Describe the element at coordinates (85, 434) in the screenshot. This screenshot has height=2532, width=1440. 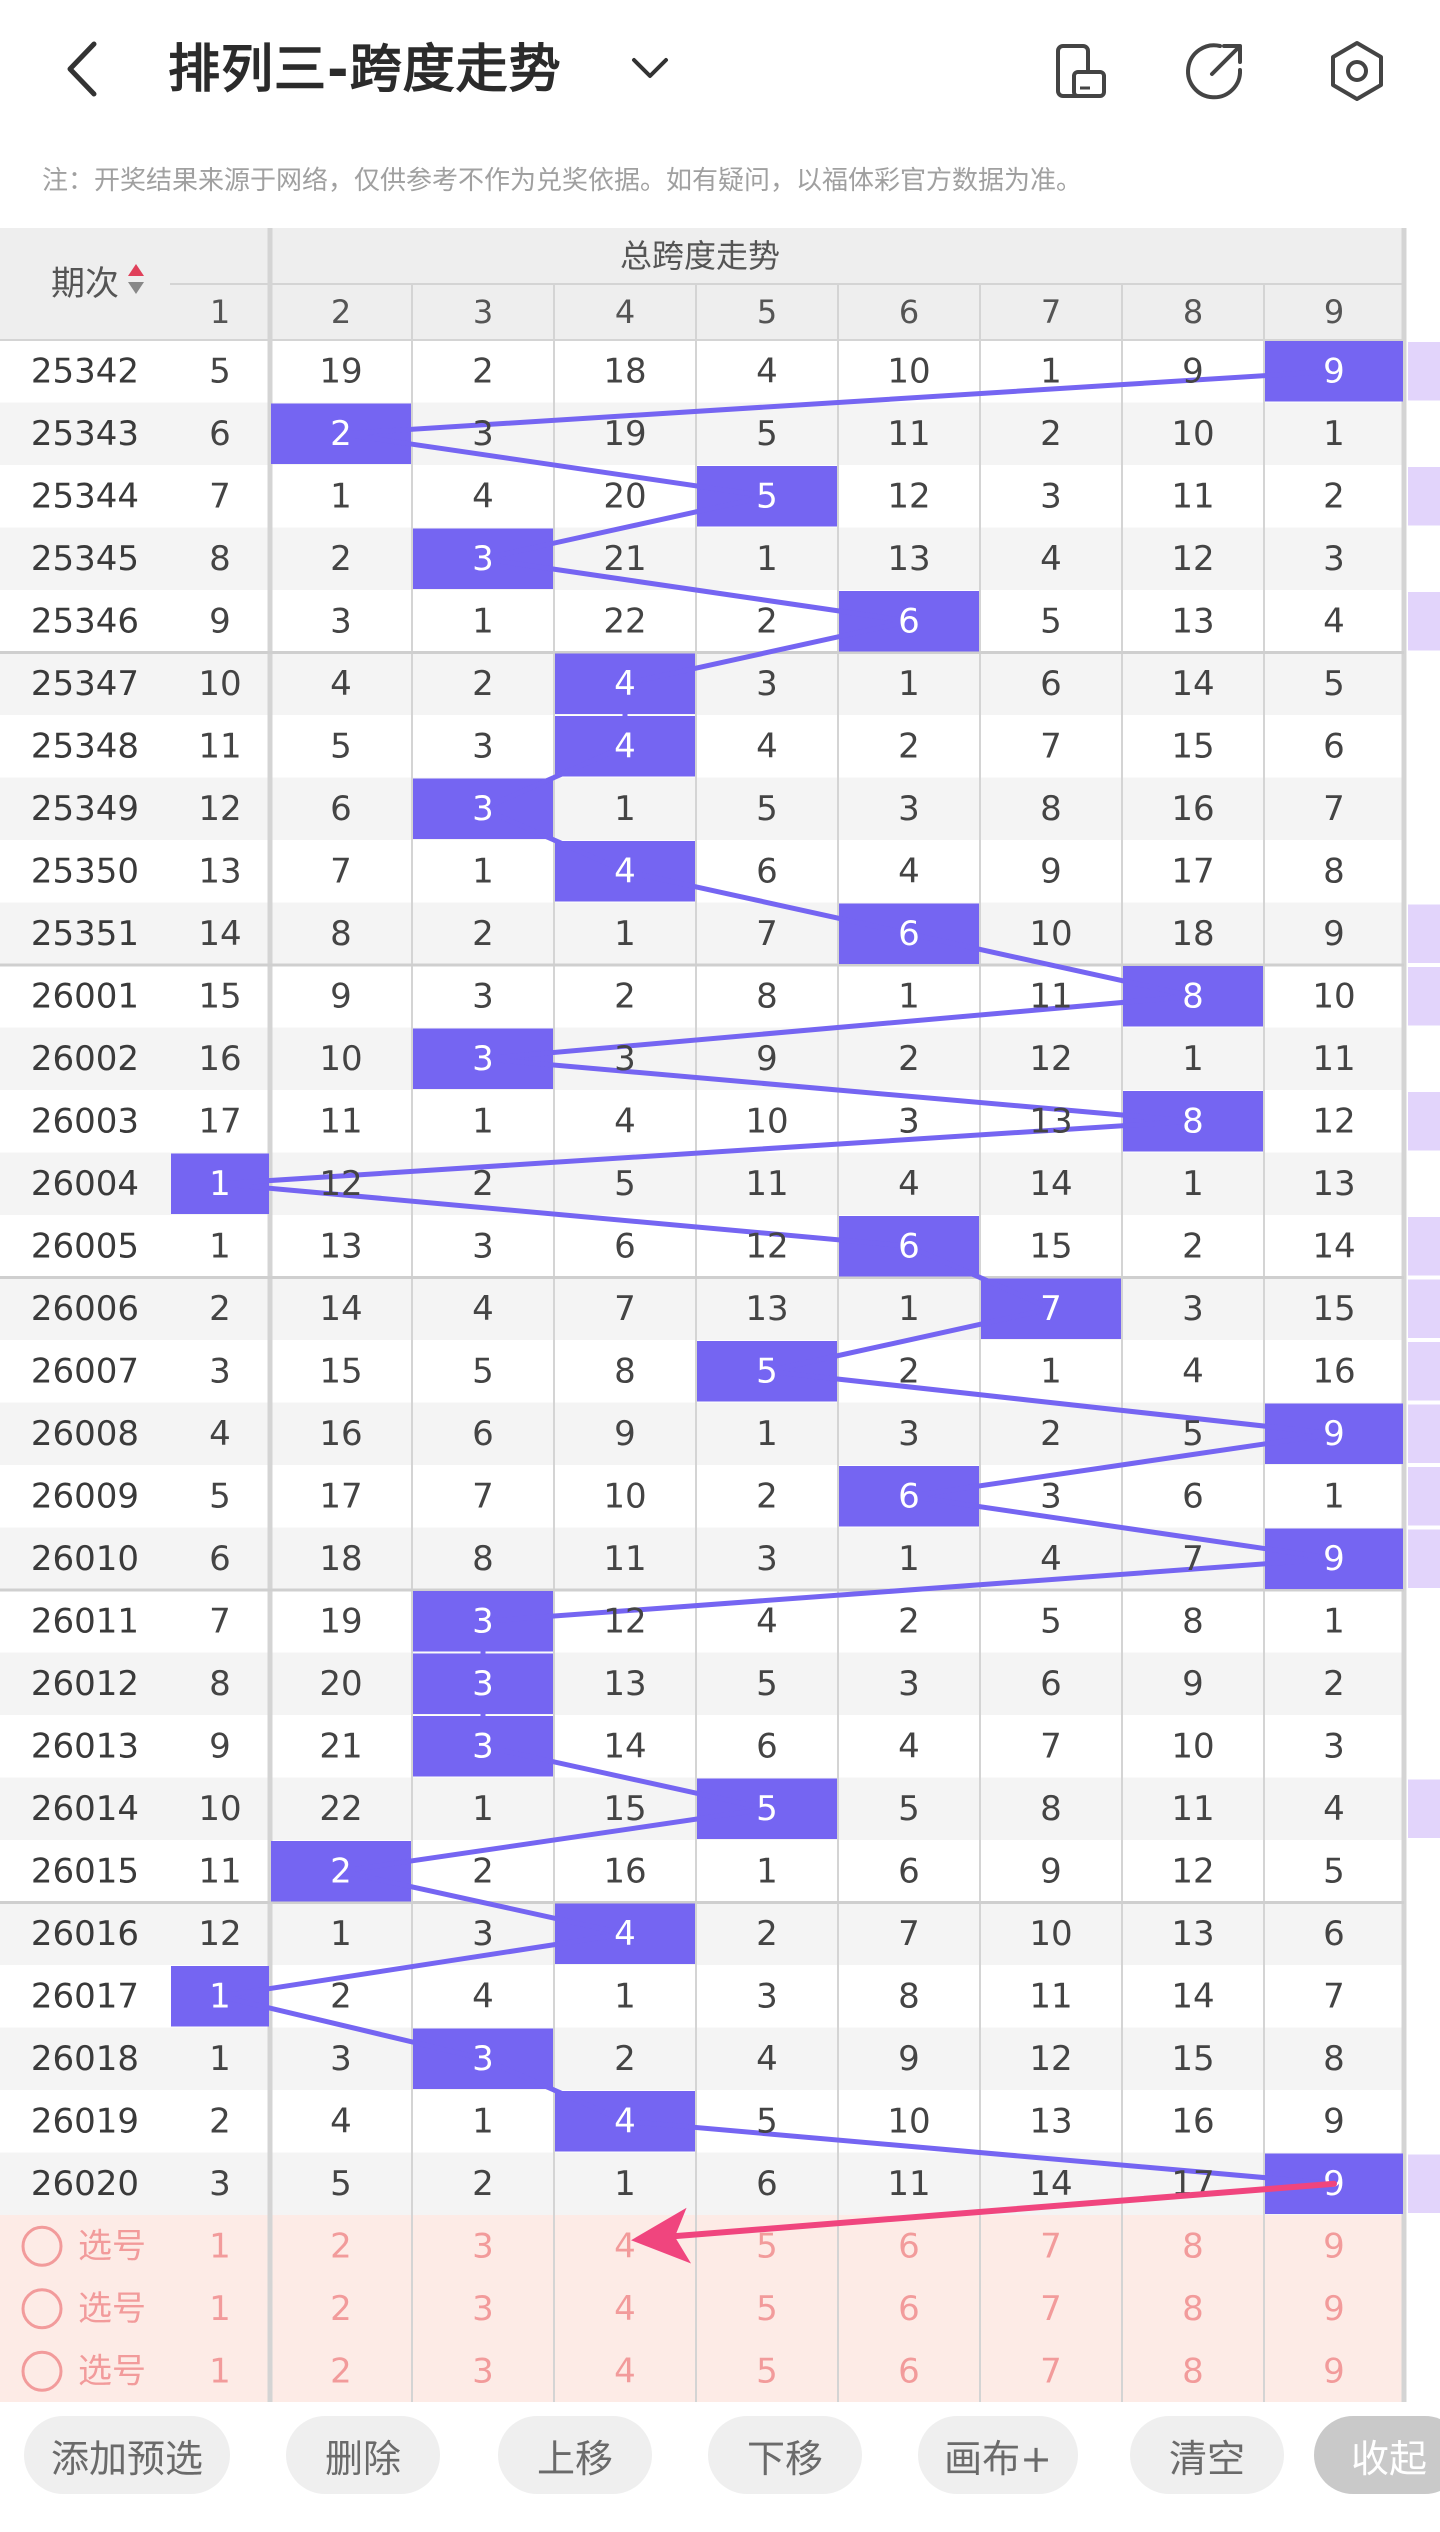
I see `period-cell: 25343` at that location.